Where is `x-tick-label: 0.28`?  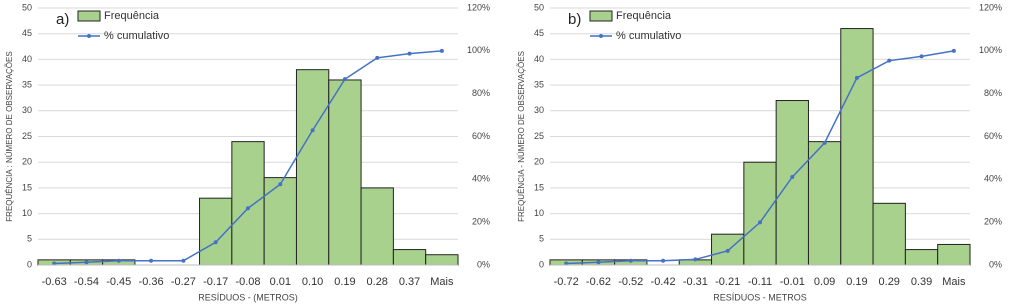 x-tick-label: 0.28 is located at coordinates (377, 282).